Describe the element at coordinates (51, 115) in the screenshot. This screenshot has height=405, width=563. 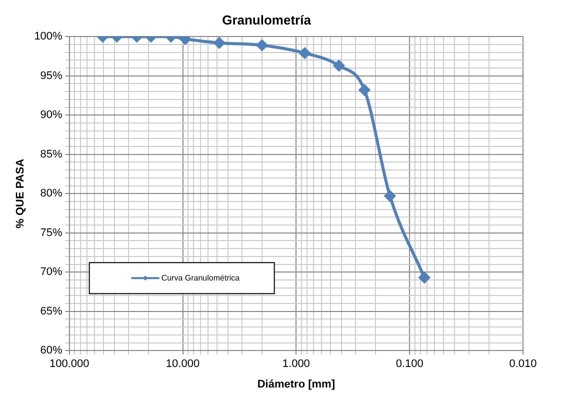
I see `y-tick-label: 90%` at that location.